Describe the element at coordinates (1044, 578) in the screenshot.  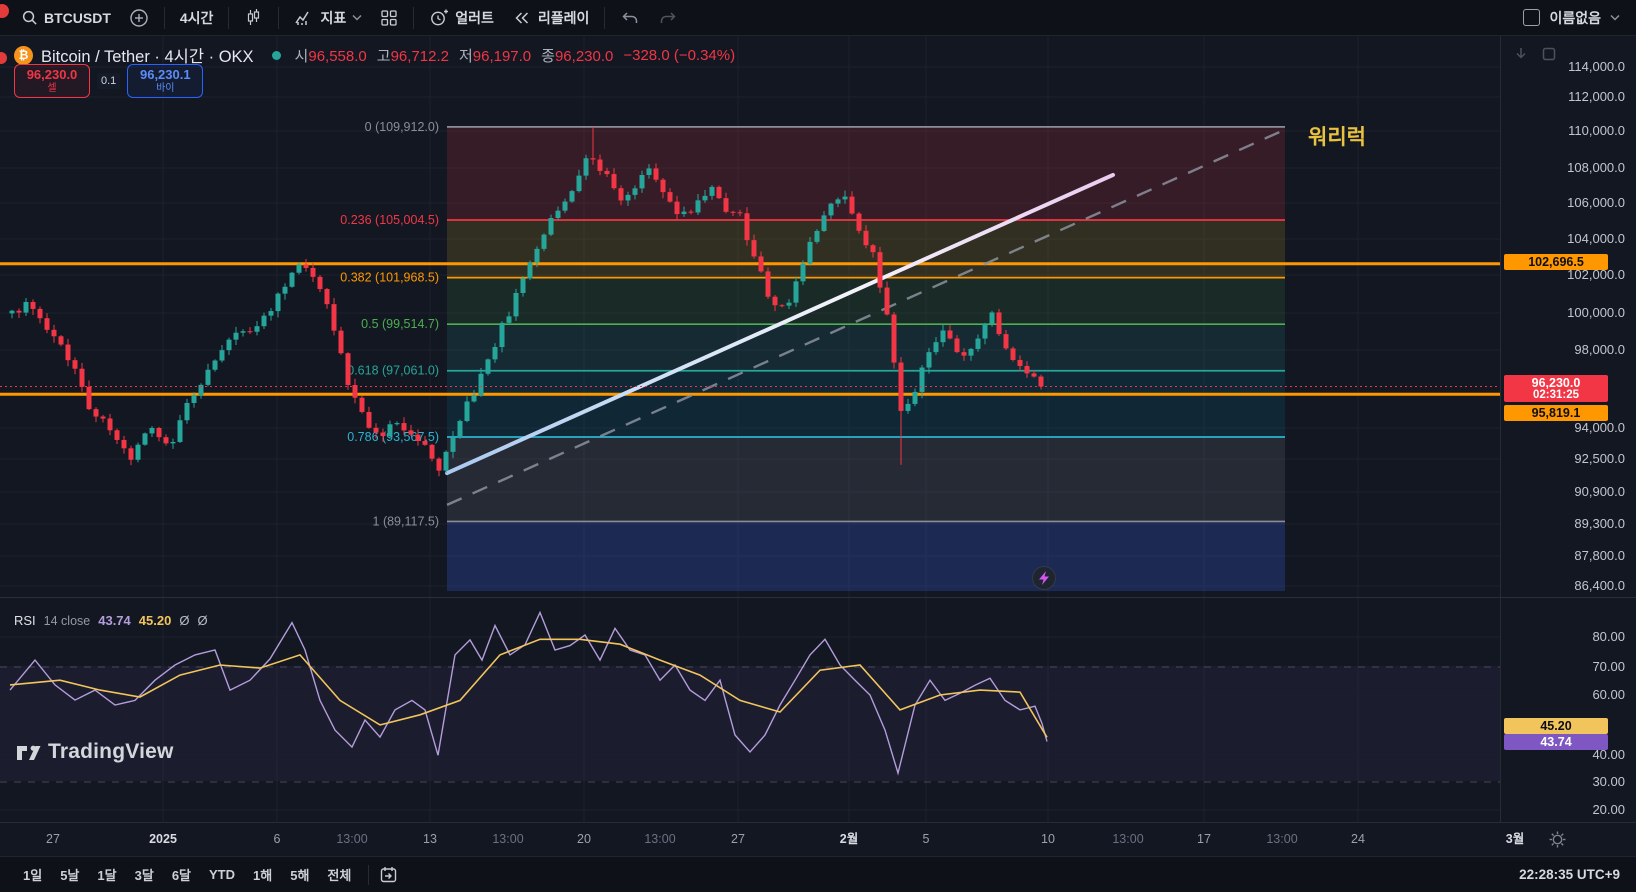
I see `boost-lightning-button` at that location.